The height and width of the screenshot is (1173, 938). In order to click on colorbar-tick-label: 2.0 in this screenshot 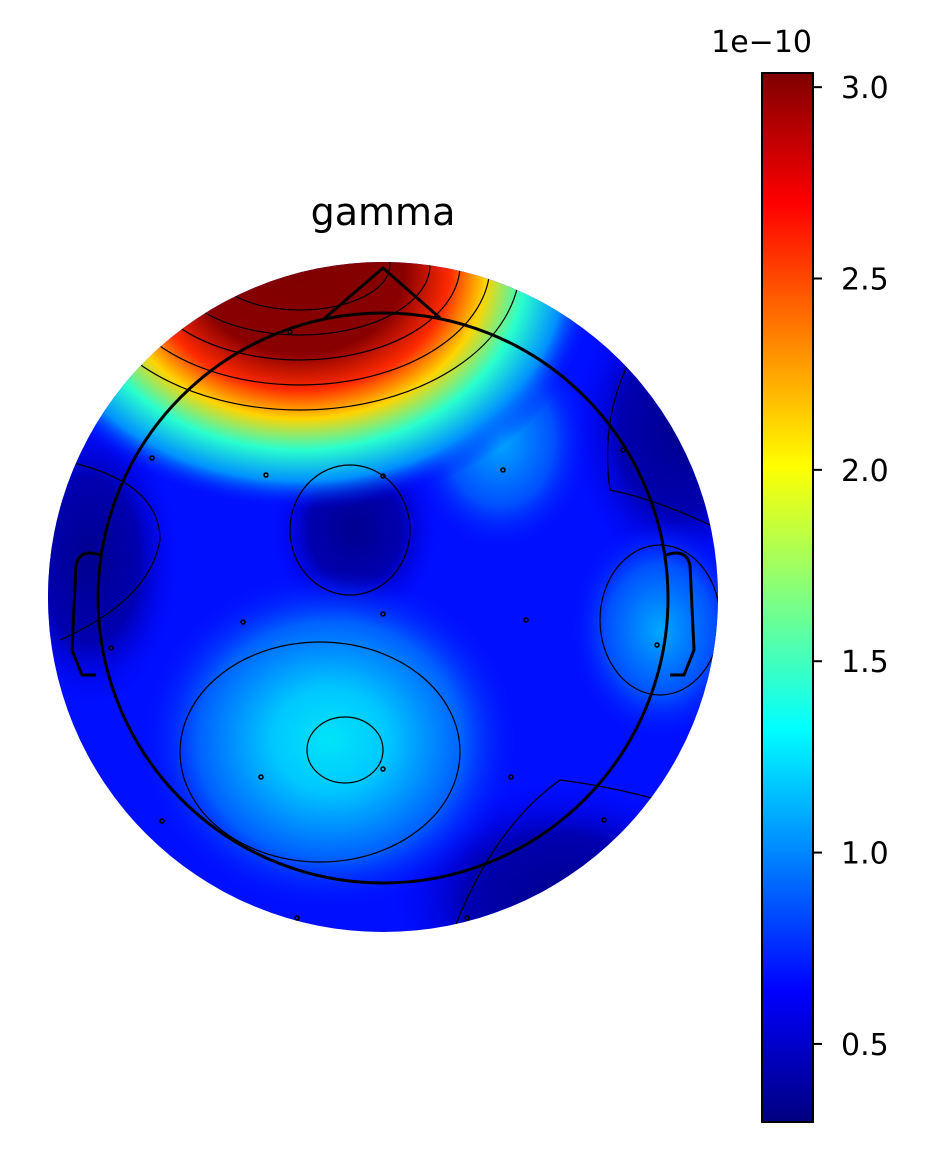, I will do `click(865, 471)`.